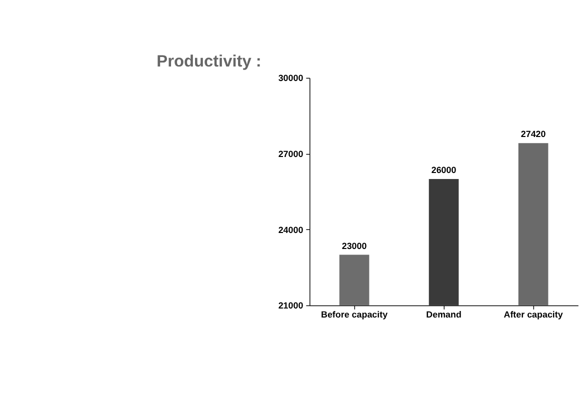 The width and height of the screenshot is (587, 418). Describe the element at coordinates (354, 245) in the screenshot. I see `data-label: 23000` at that location.